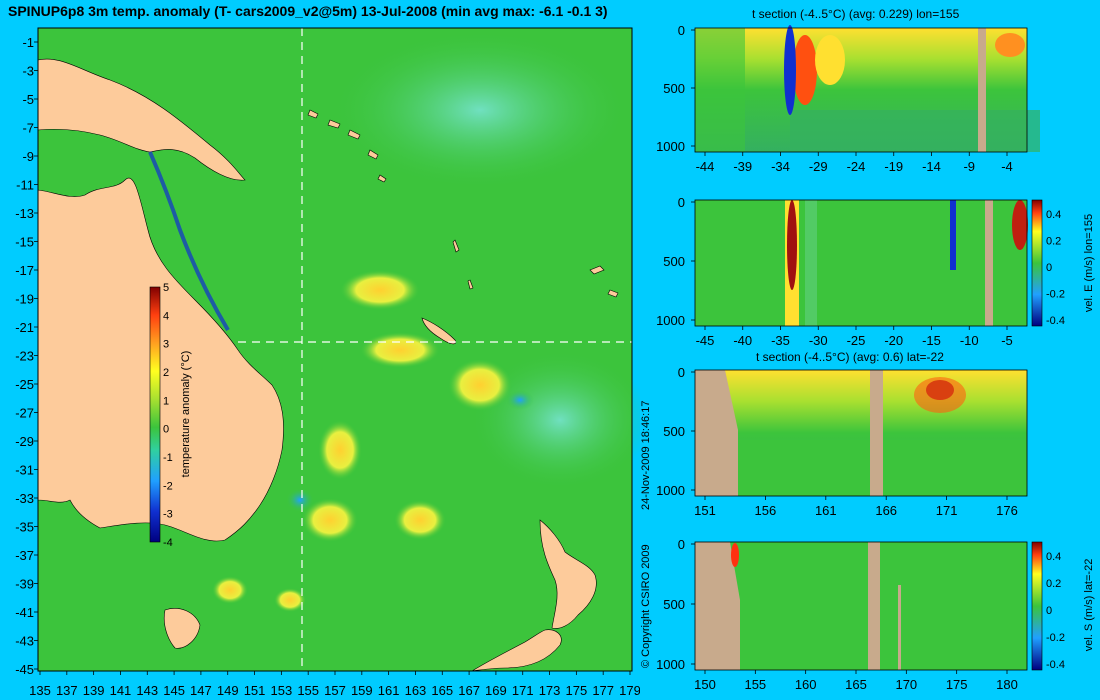 This screenshot has width=1100, height=700. I want to click on map-x-tick-label: 169, so click(496, 690).